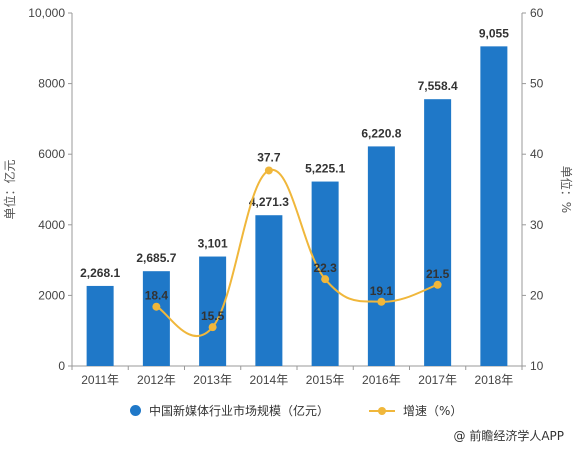  I want to click on legend-item-market-size: 中国新媒体行业市场规模（亿元）, so click(229, 410).